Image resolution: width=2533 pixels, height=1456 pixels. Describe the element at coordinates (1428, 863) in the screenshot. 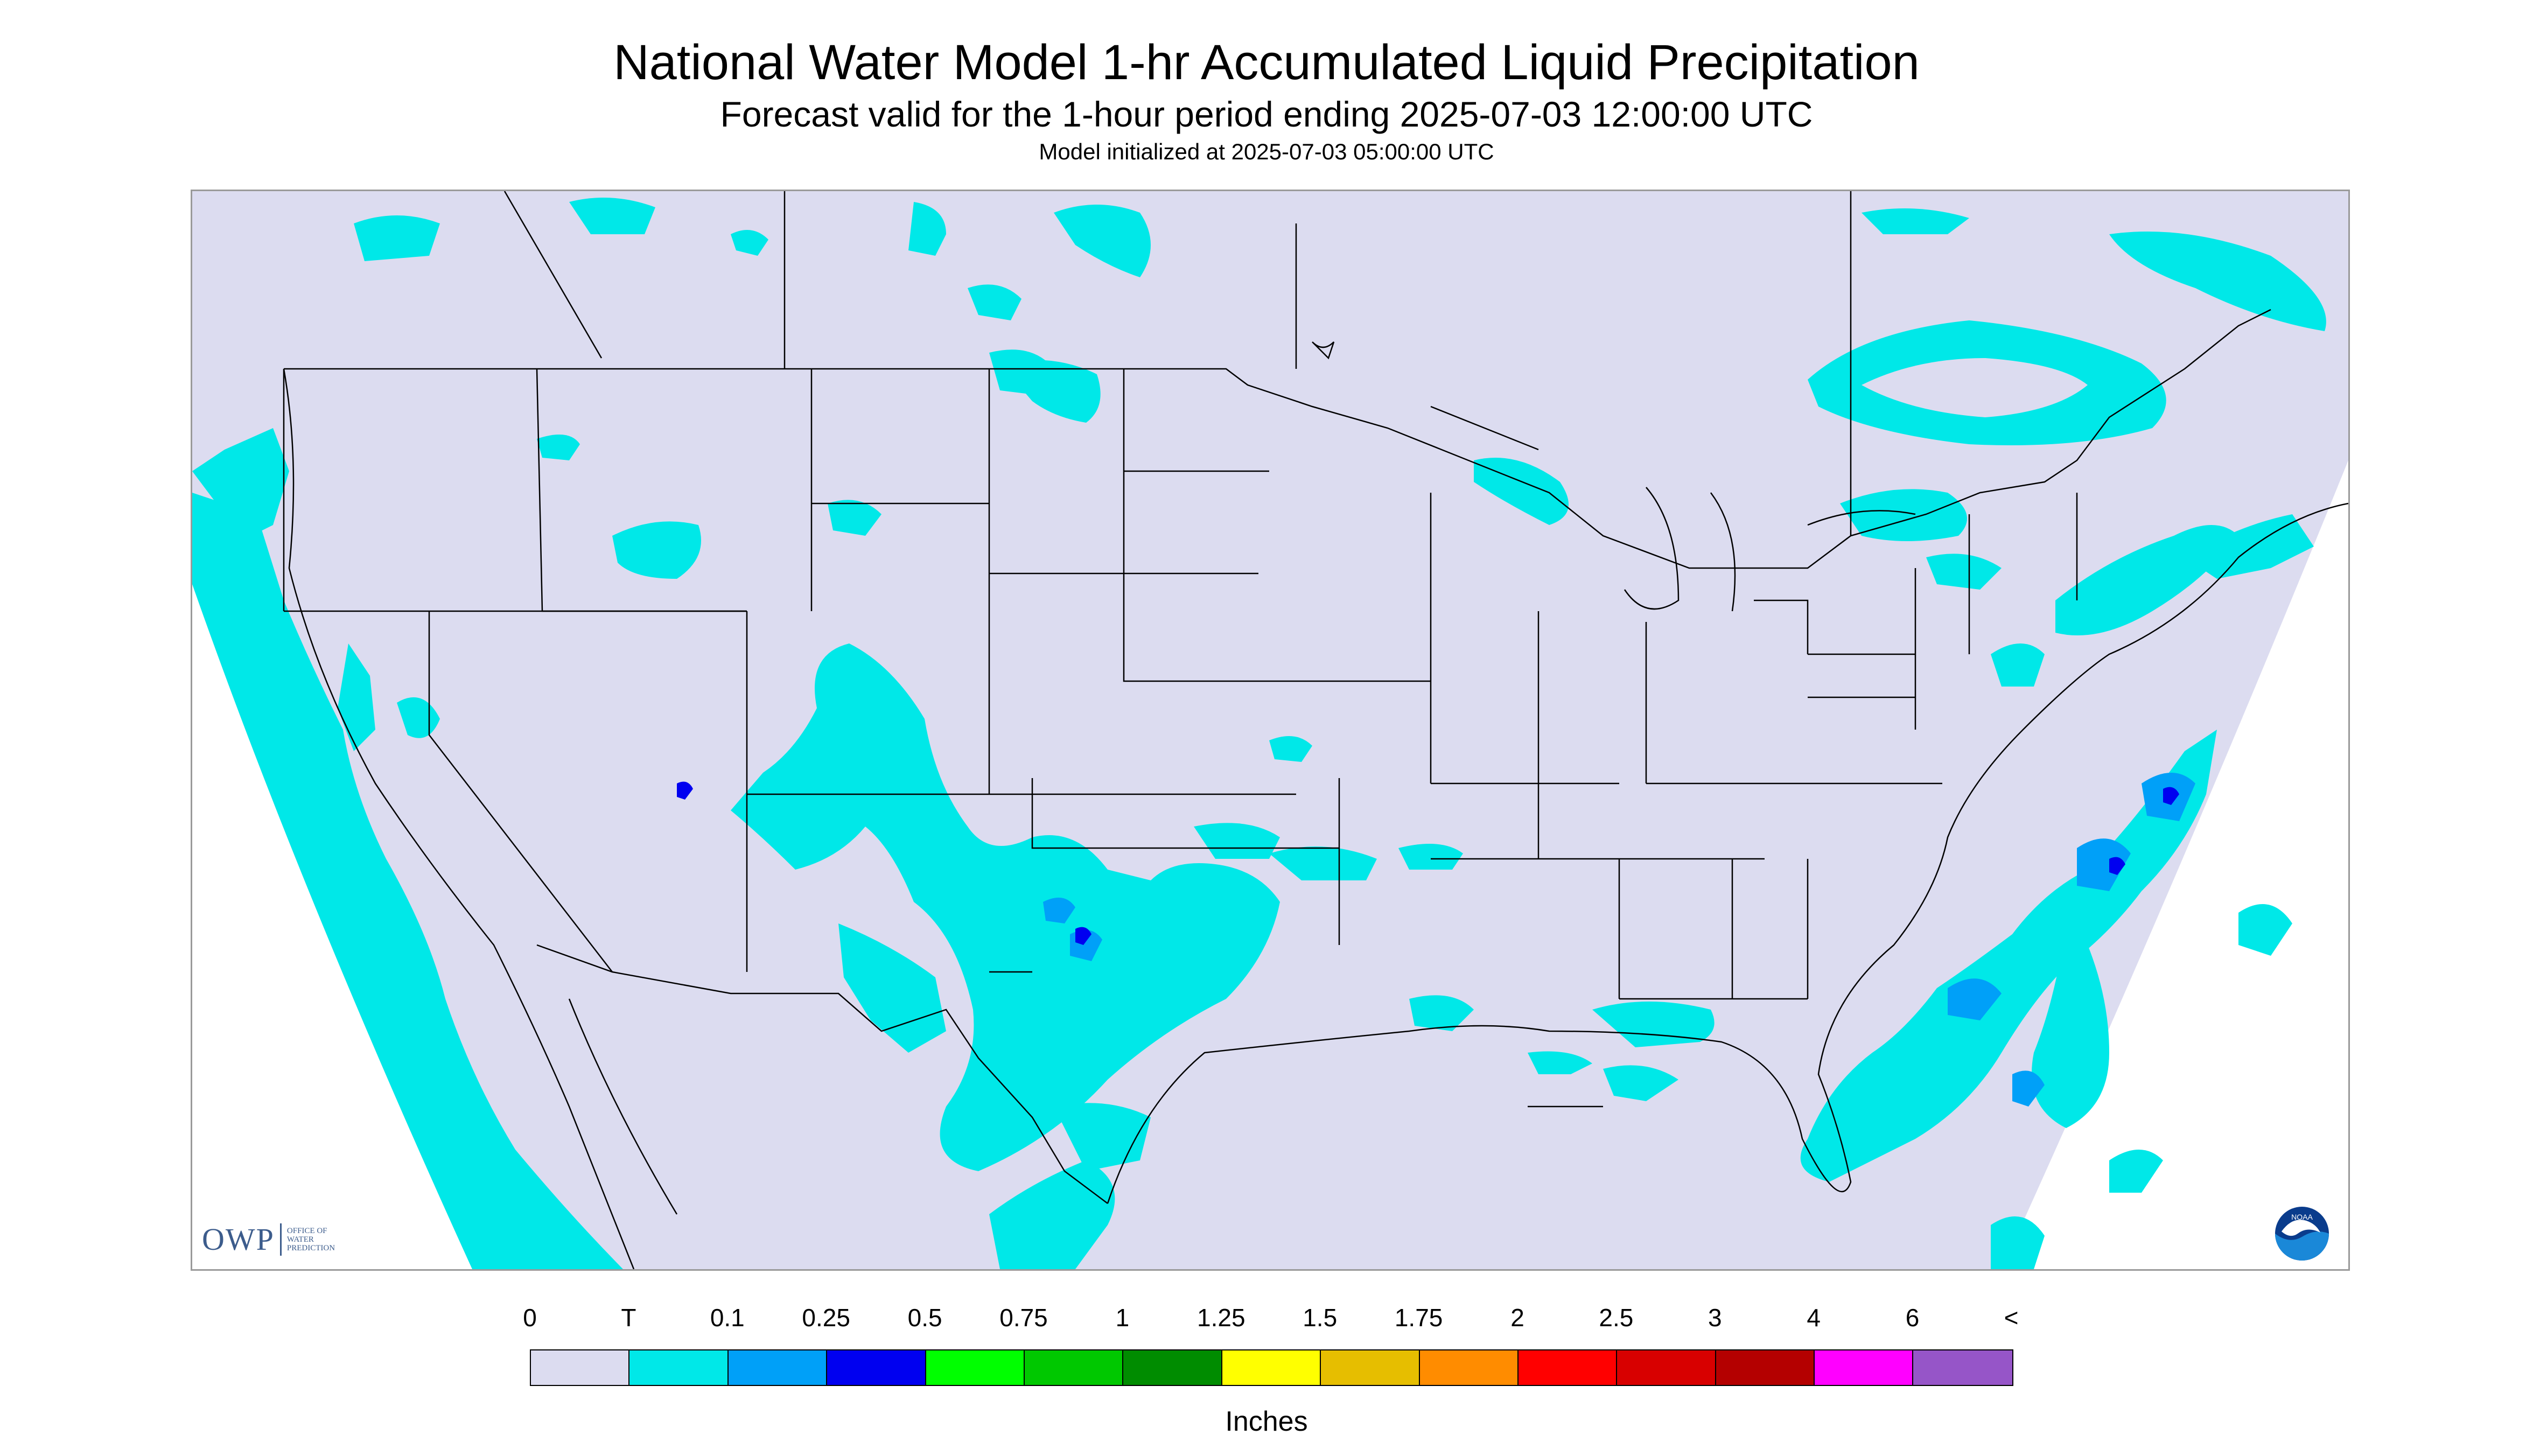

I see `precip-heavy-areas` at that location.